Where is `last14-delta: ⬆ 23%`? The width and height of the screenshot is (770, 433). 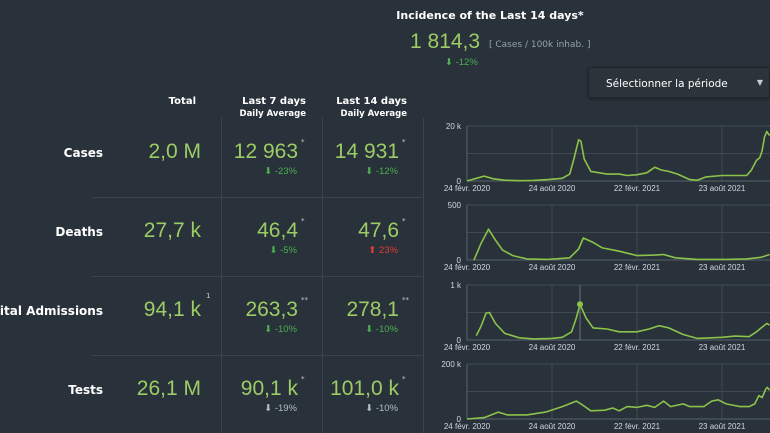
last14-delta: ⬆ 23% is located at coordinates (383, 250).